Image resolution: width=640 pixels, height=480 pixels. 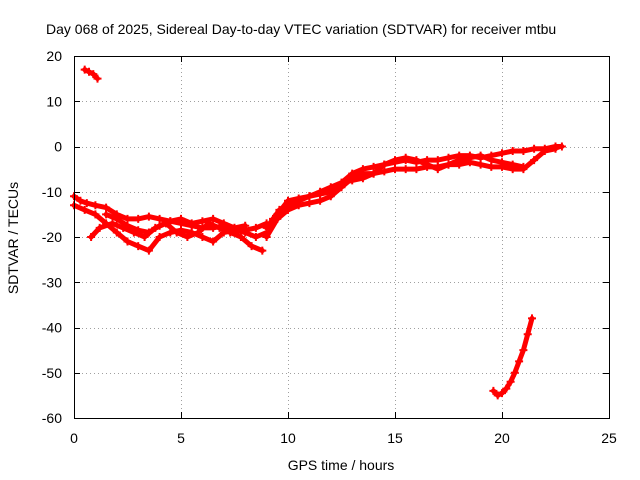 I want to click on series-early-fragment, so click(x=91, y=74).